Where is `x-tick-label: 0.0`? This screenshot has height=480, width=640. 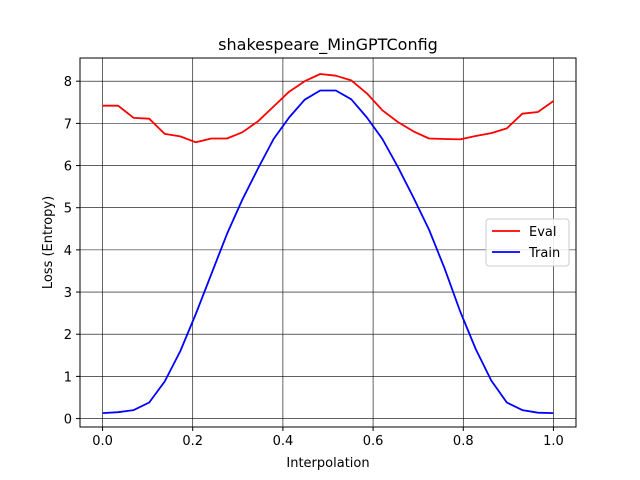 x-tick-label: 0.0 is located at coordinates (102, 441).